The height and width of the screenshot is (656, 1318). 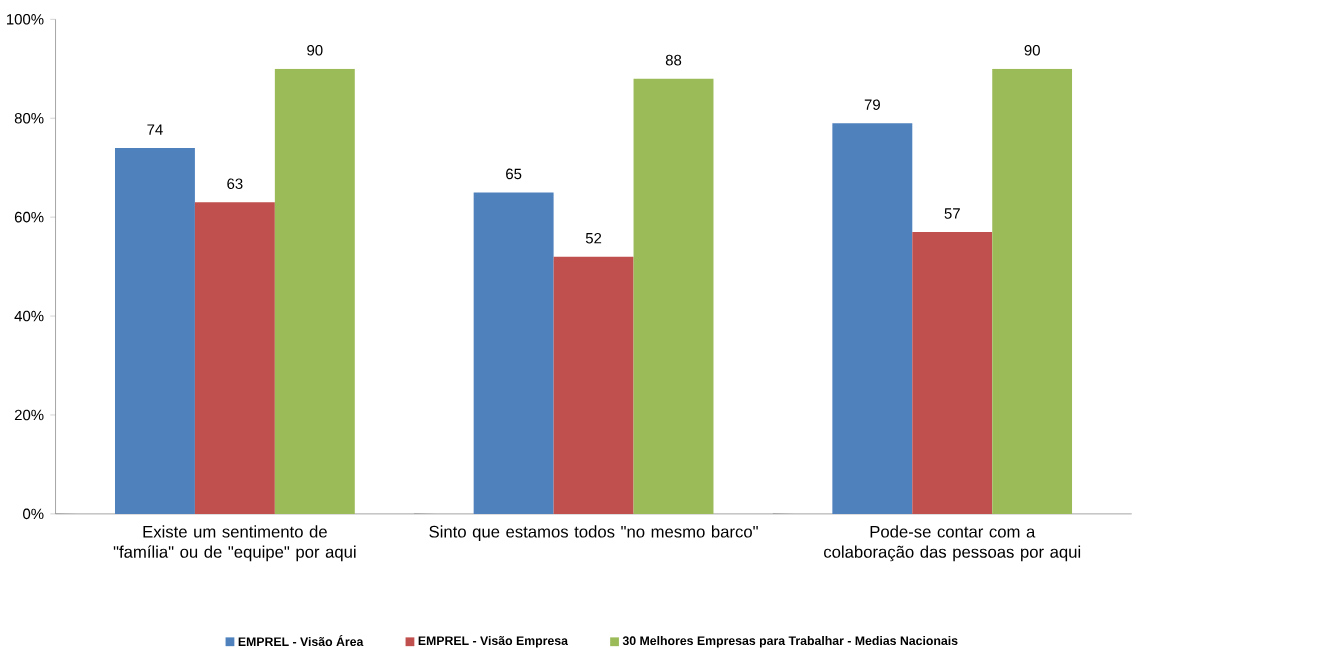 What do you see at coordinates (29, 415) in the screenshot?
I see `y-tick-label: 20%` at bounding box center [29, 415].